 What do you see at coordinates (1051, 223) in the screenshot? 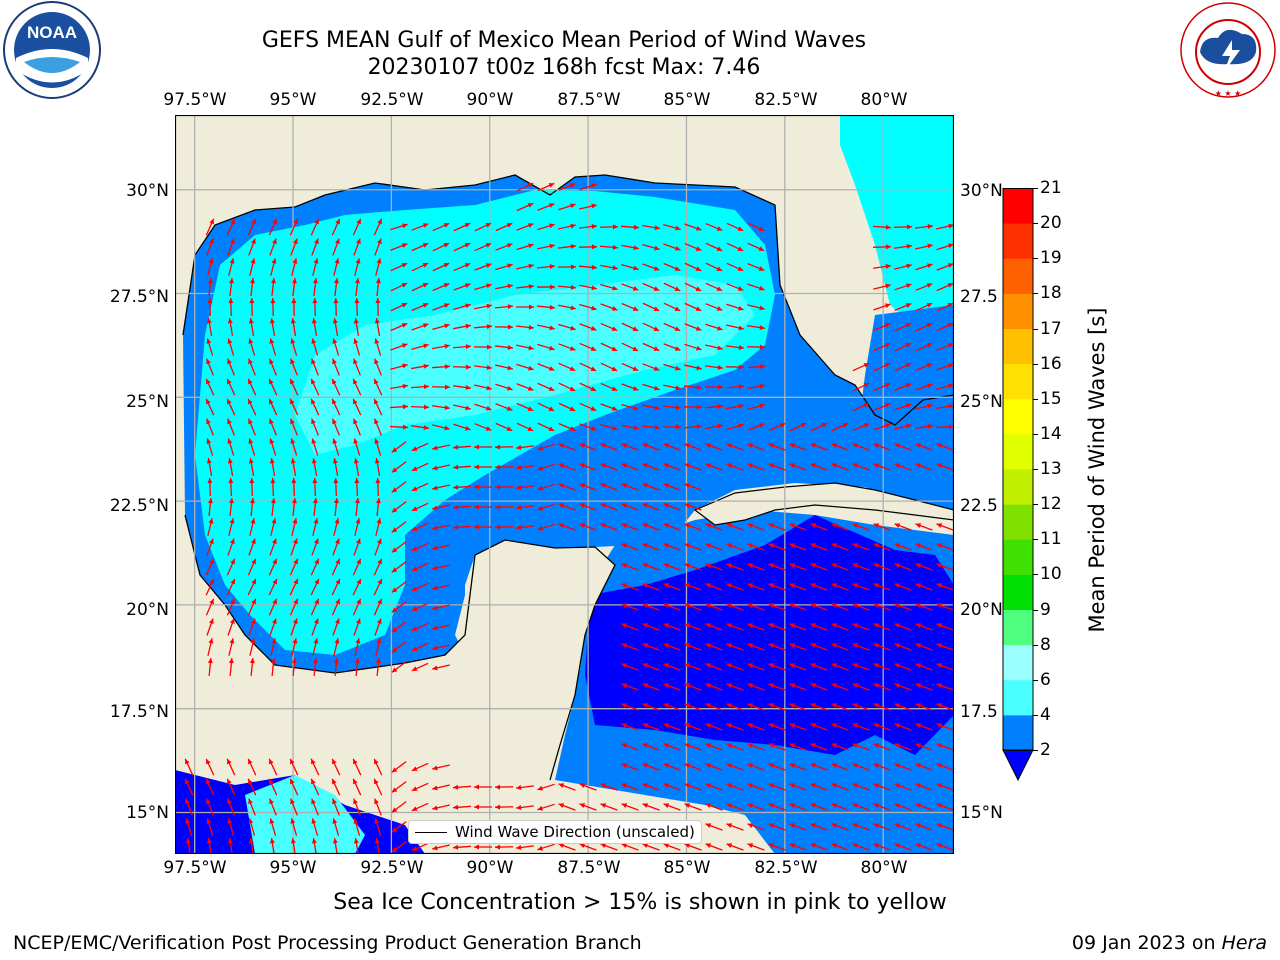
I see `colorbar-tick-label: 20` at bounding box center [1051, 223].